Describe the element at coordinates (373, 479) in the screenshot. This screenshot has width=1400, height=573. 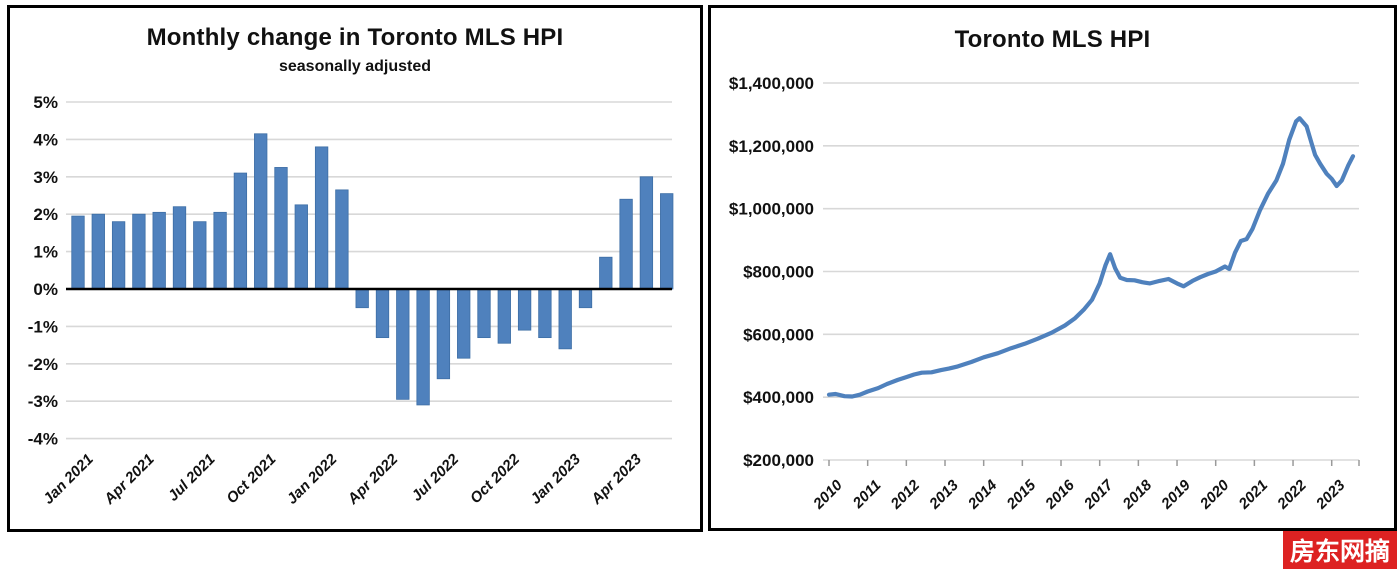
I see `x-tick-label: Apr 2022` at that location.